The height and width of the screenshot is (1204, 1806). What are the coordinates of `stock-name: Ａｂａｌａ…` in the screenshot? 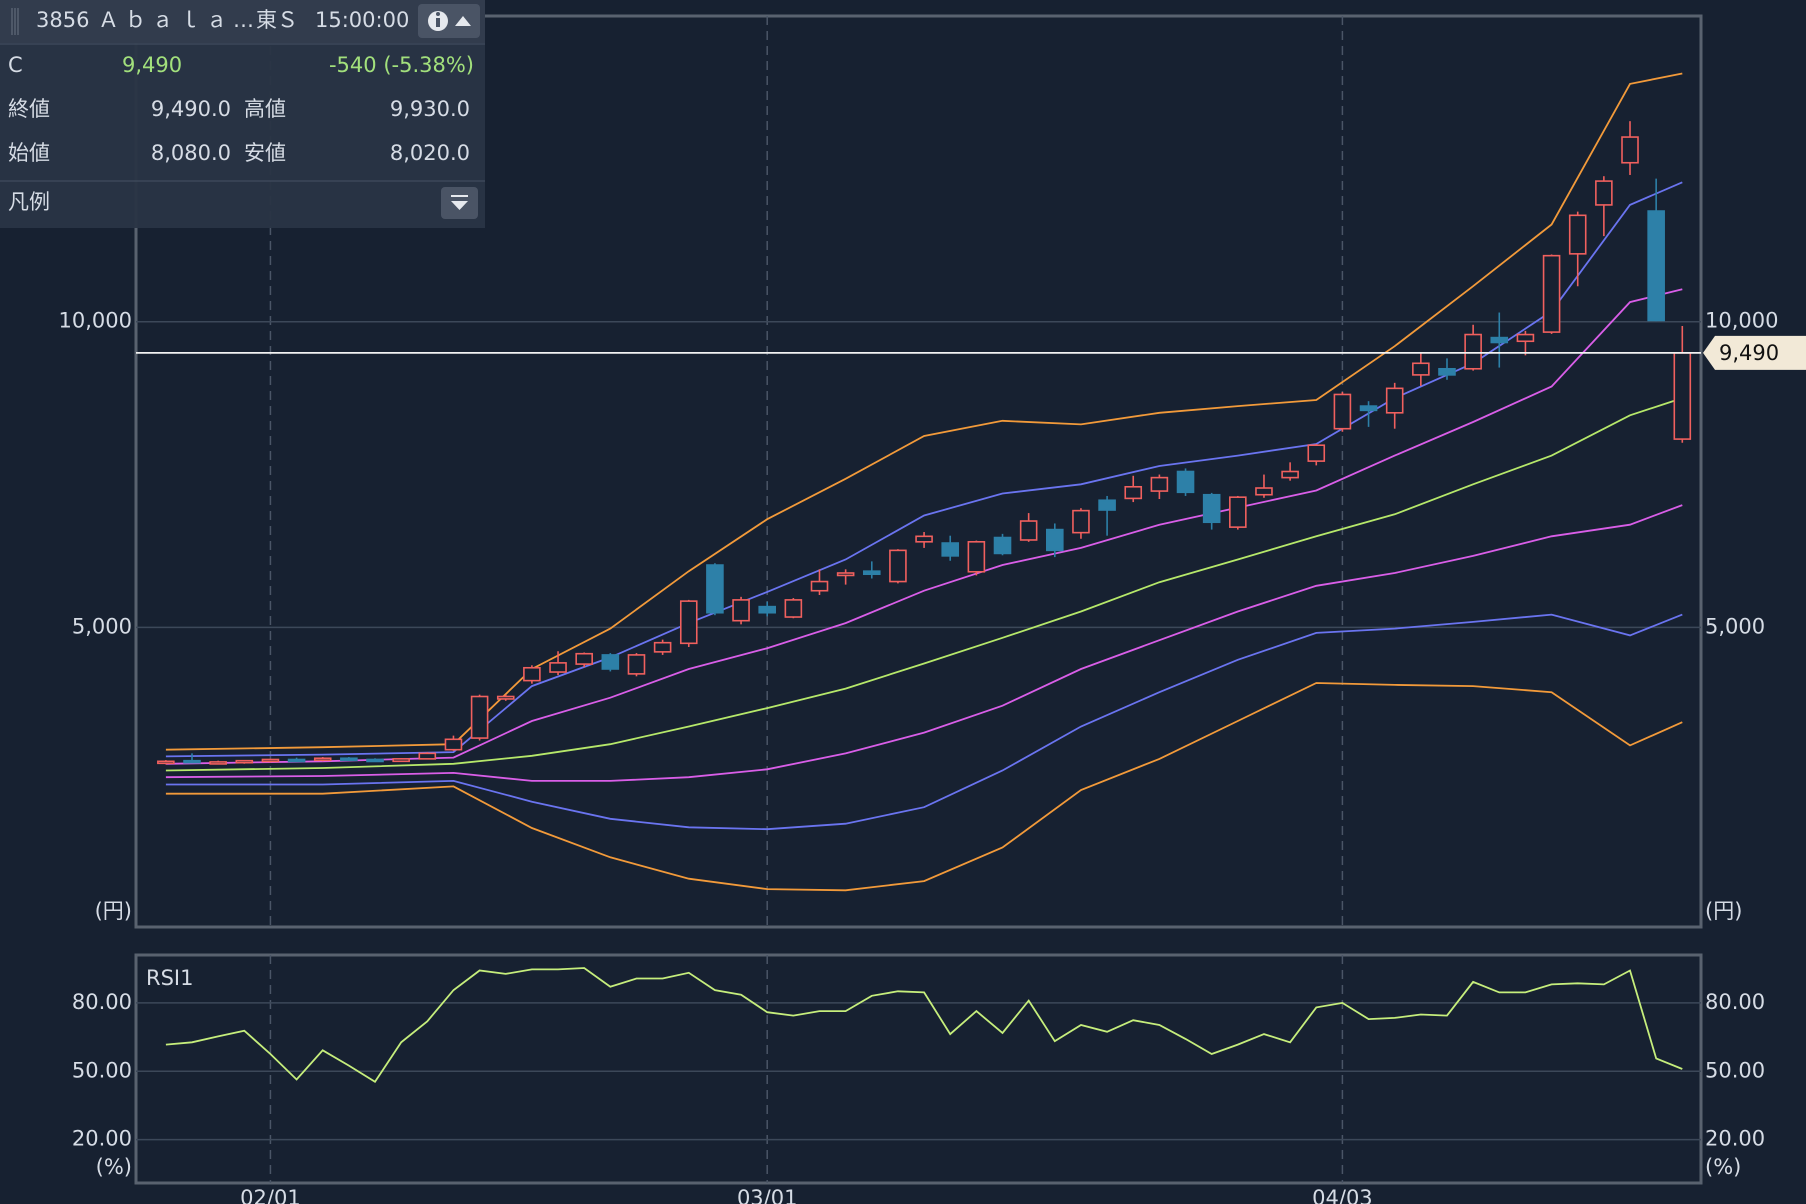 It's located at (179, 20).